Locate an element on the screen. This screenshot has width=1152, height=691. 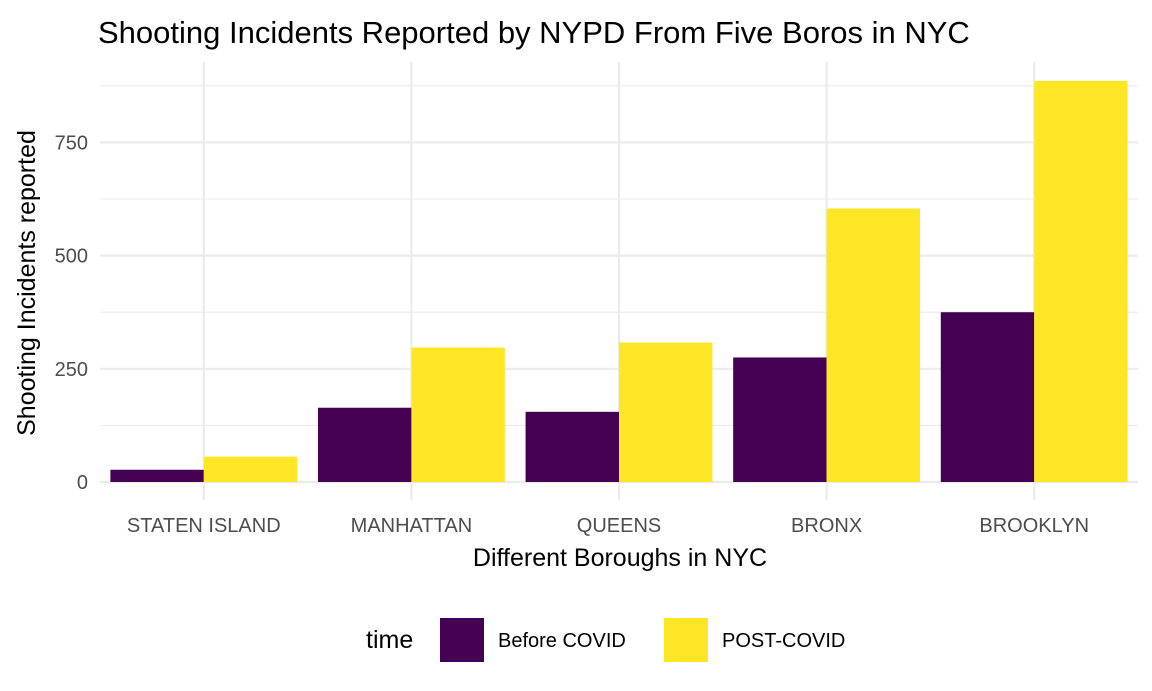
x-tick-label: STATEN ISLAND is located at coordinates (204, 526).